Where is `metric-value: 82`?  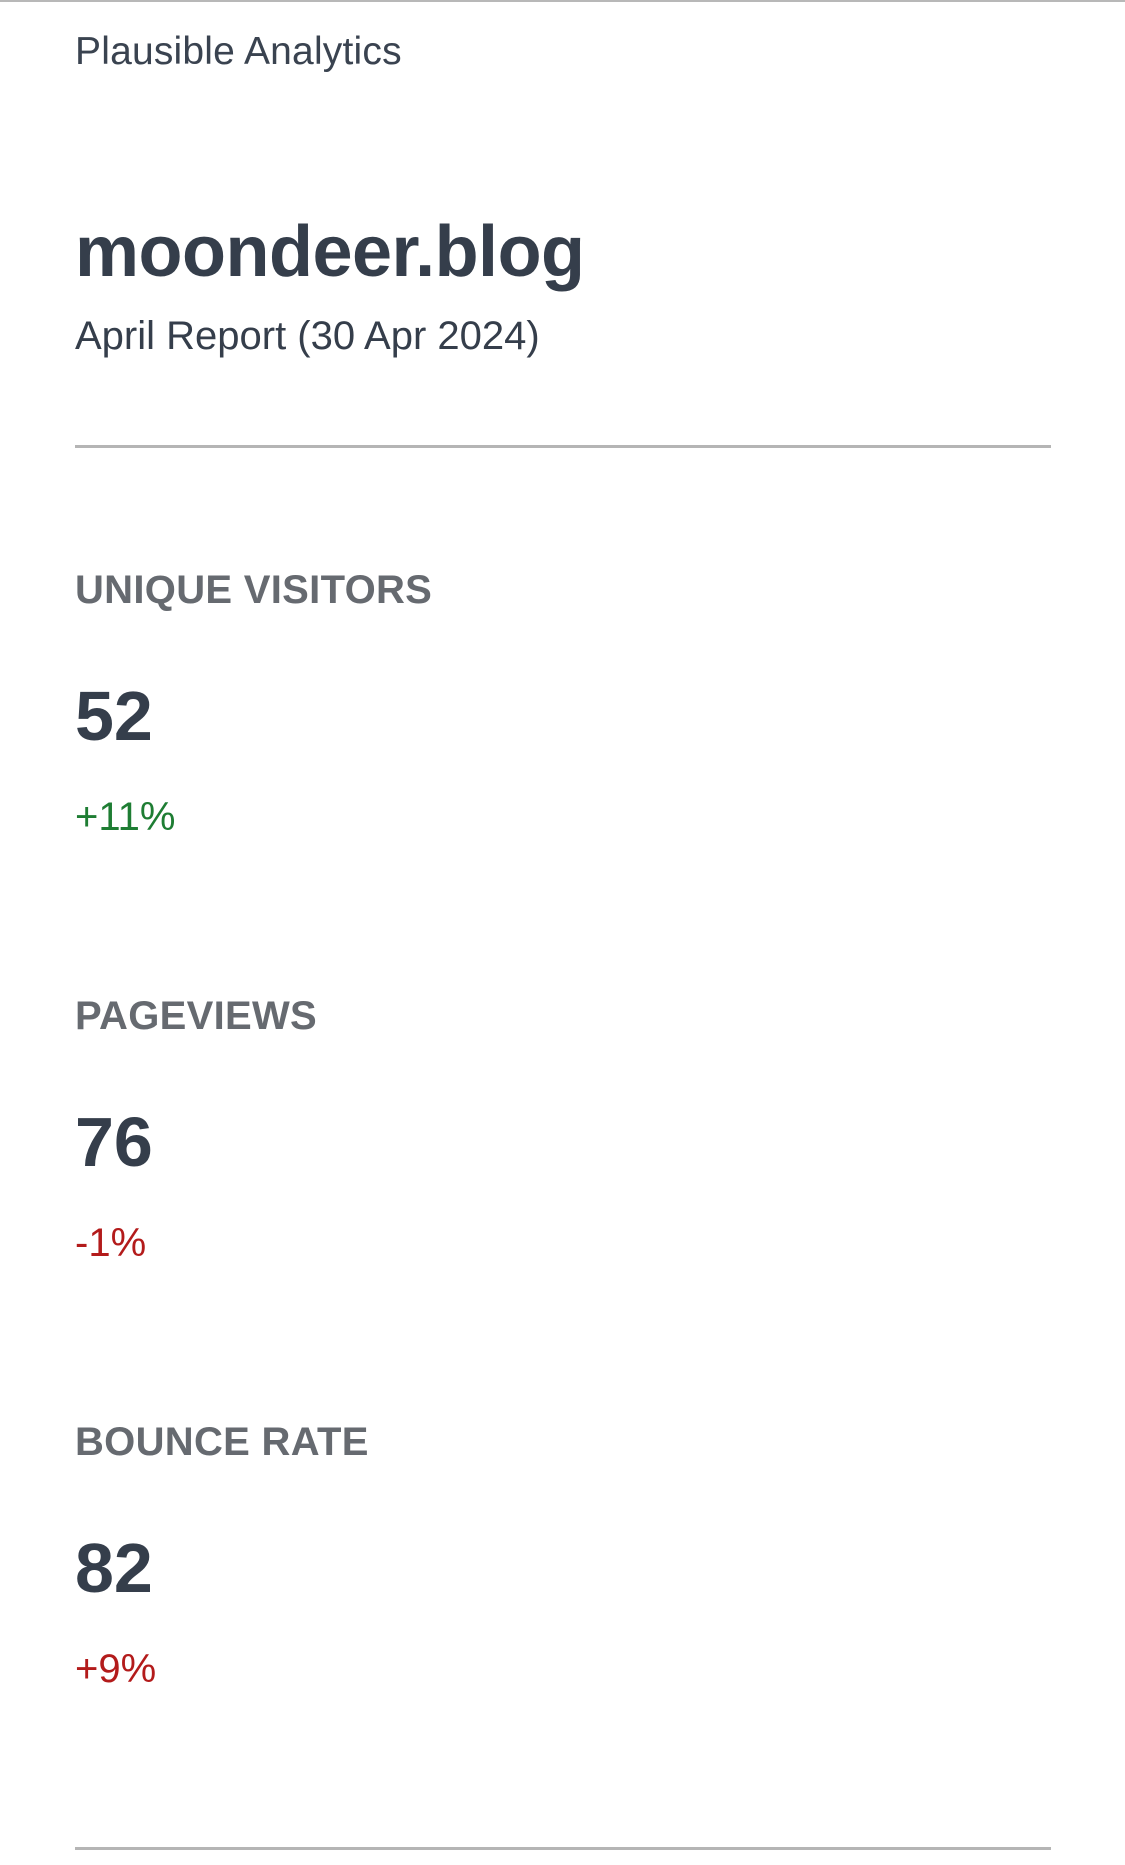 metric-value: 82 is located at coordinates (114, 1568).